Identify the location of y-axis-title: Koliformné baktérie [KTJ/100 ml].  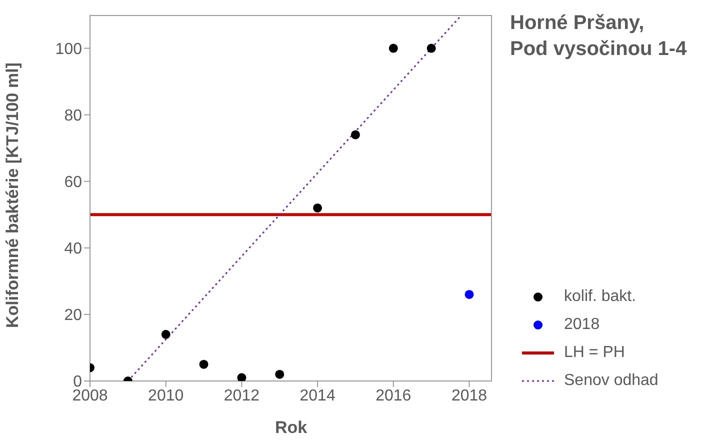
(12, 195).